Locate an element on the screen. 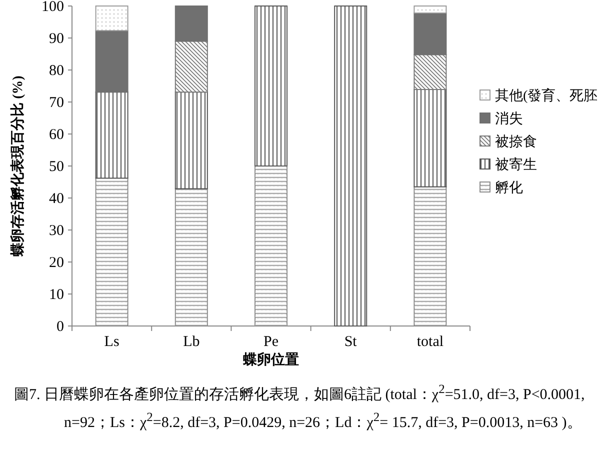 The width and height of the screenshot is (609, 473). y-tick-label: 30 is located at coordinates (56, 231).